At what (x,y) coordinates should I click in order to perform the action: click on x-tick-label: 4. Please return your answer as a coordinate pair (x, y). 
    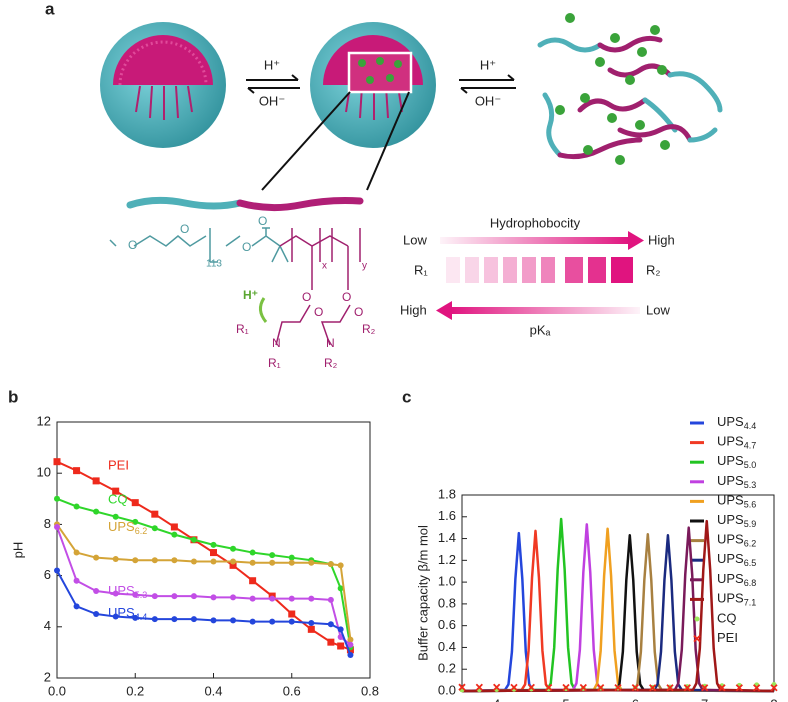
    Looking at the image, I should click on (496, 699).